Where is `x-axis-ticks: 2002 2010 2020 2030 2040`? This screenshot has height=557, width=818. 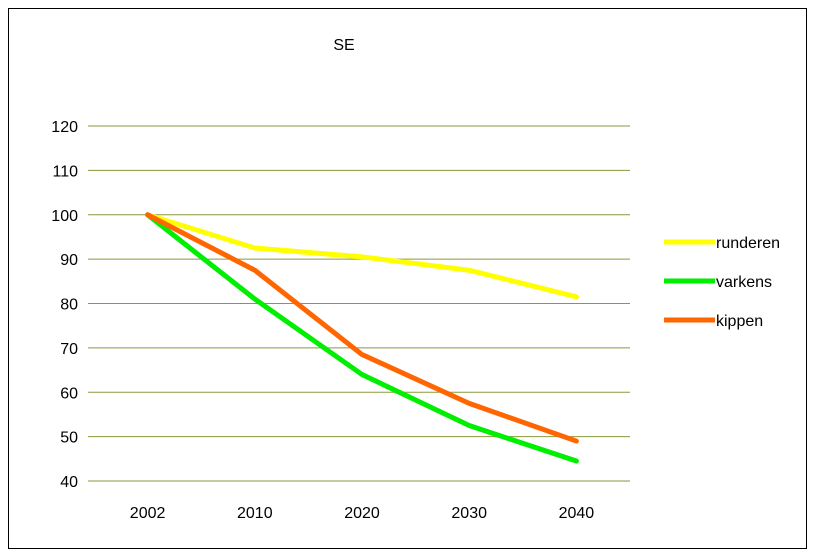
x-axis-ticks: 2002 2010 2020 2030 2040 is located at coordinates (362, 513).